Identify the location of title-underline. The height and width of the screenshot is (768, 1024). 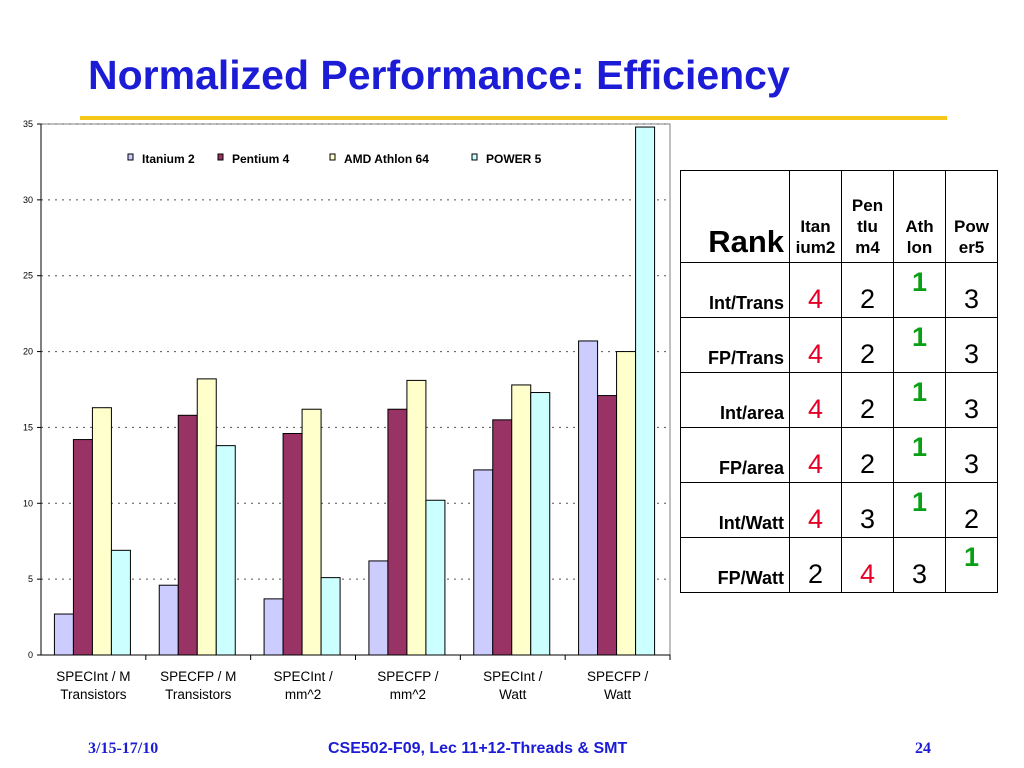
(513, 118).